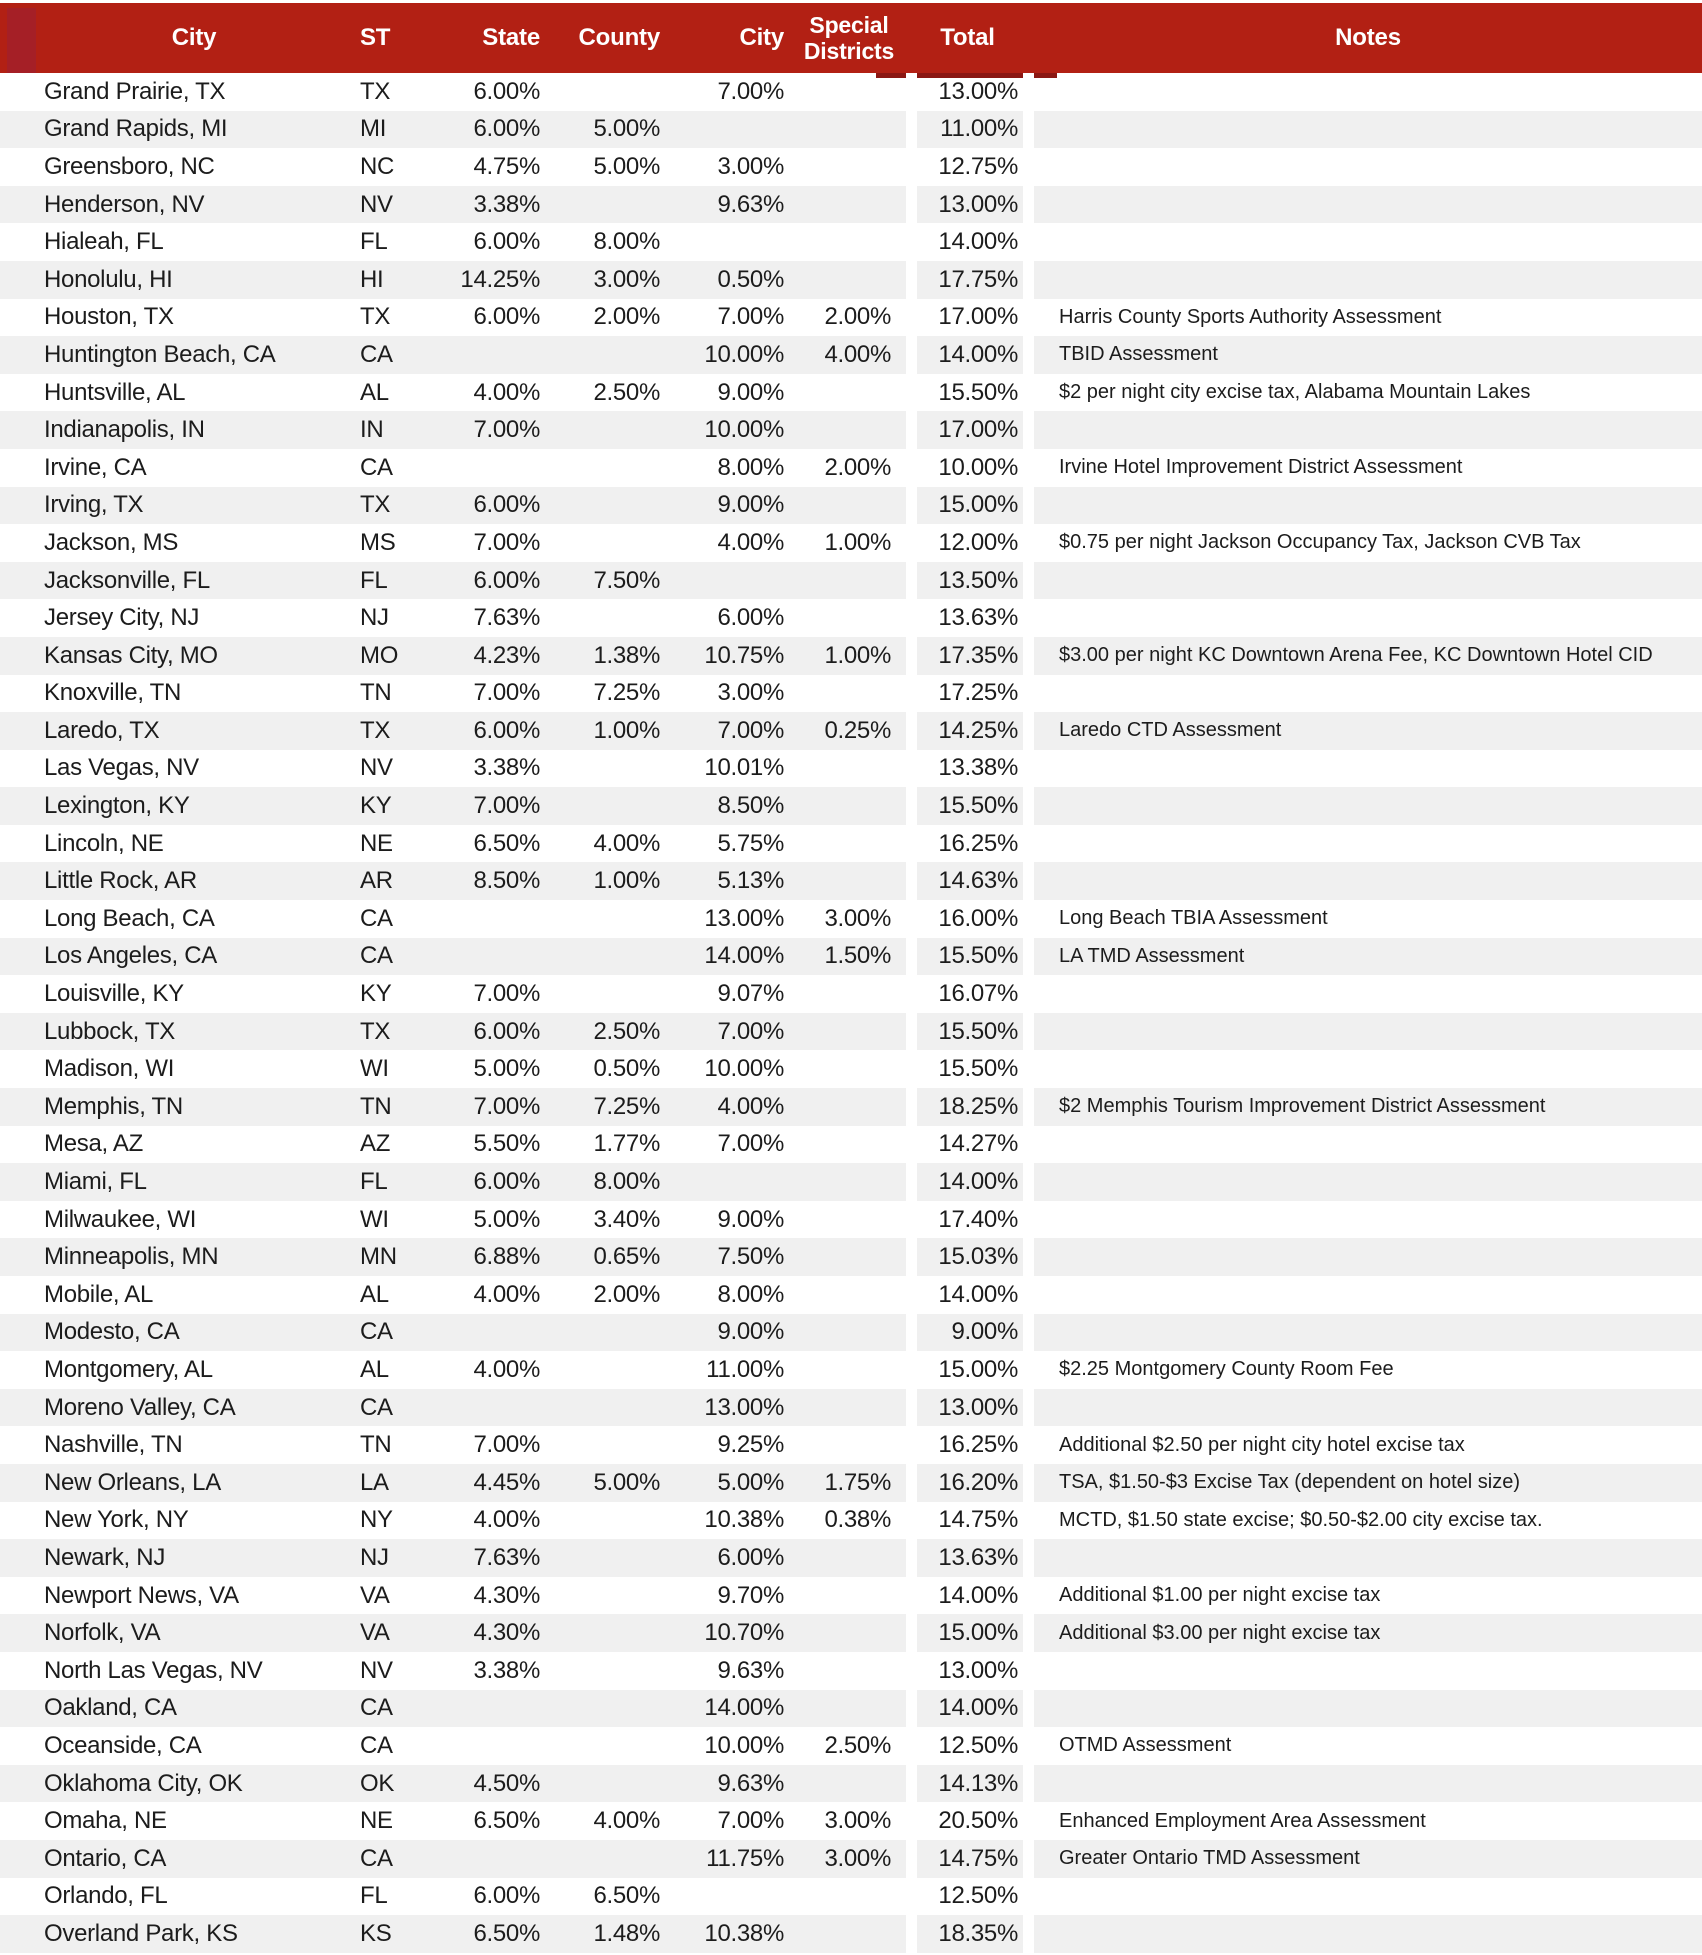  What do you see at coordinates (730, 1708) in the screenshot?
I see `cell-city-rate: 14.00%` at bounding box center [730, 1708].